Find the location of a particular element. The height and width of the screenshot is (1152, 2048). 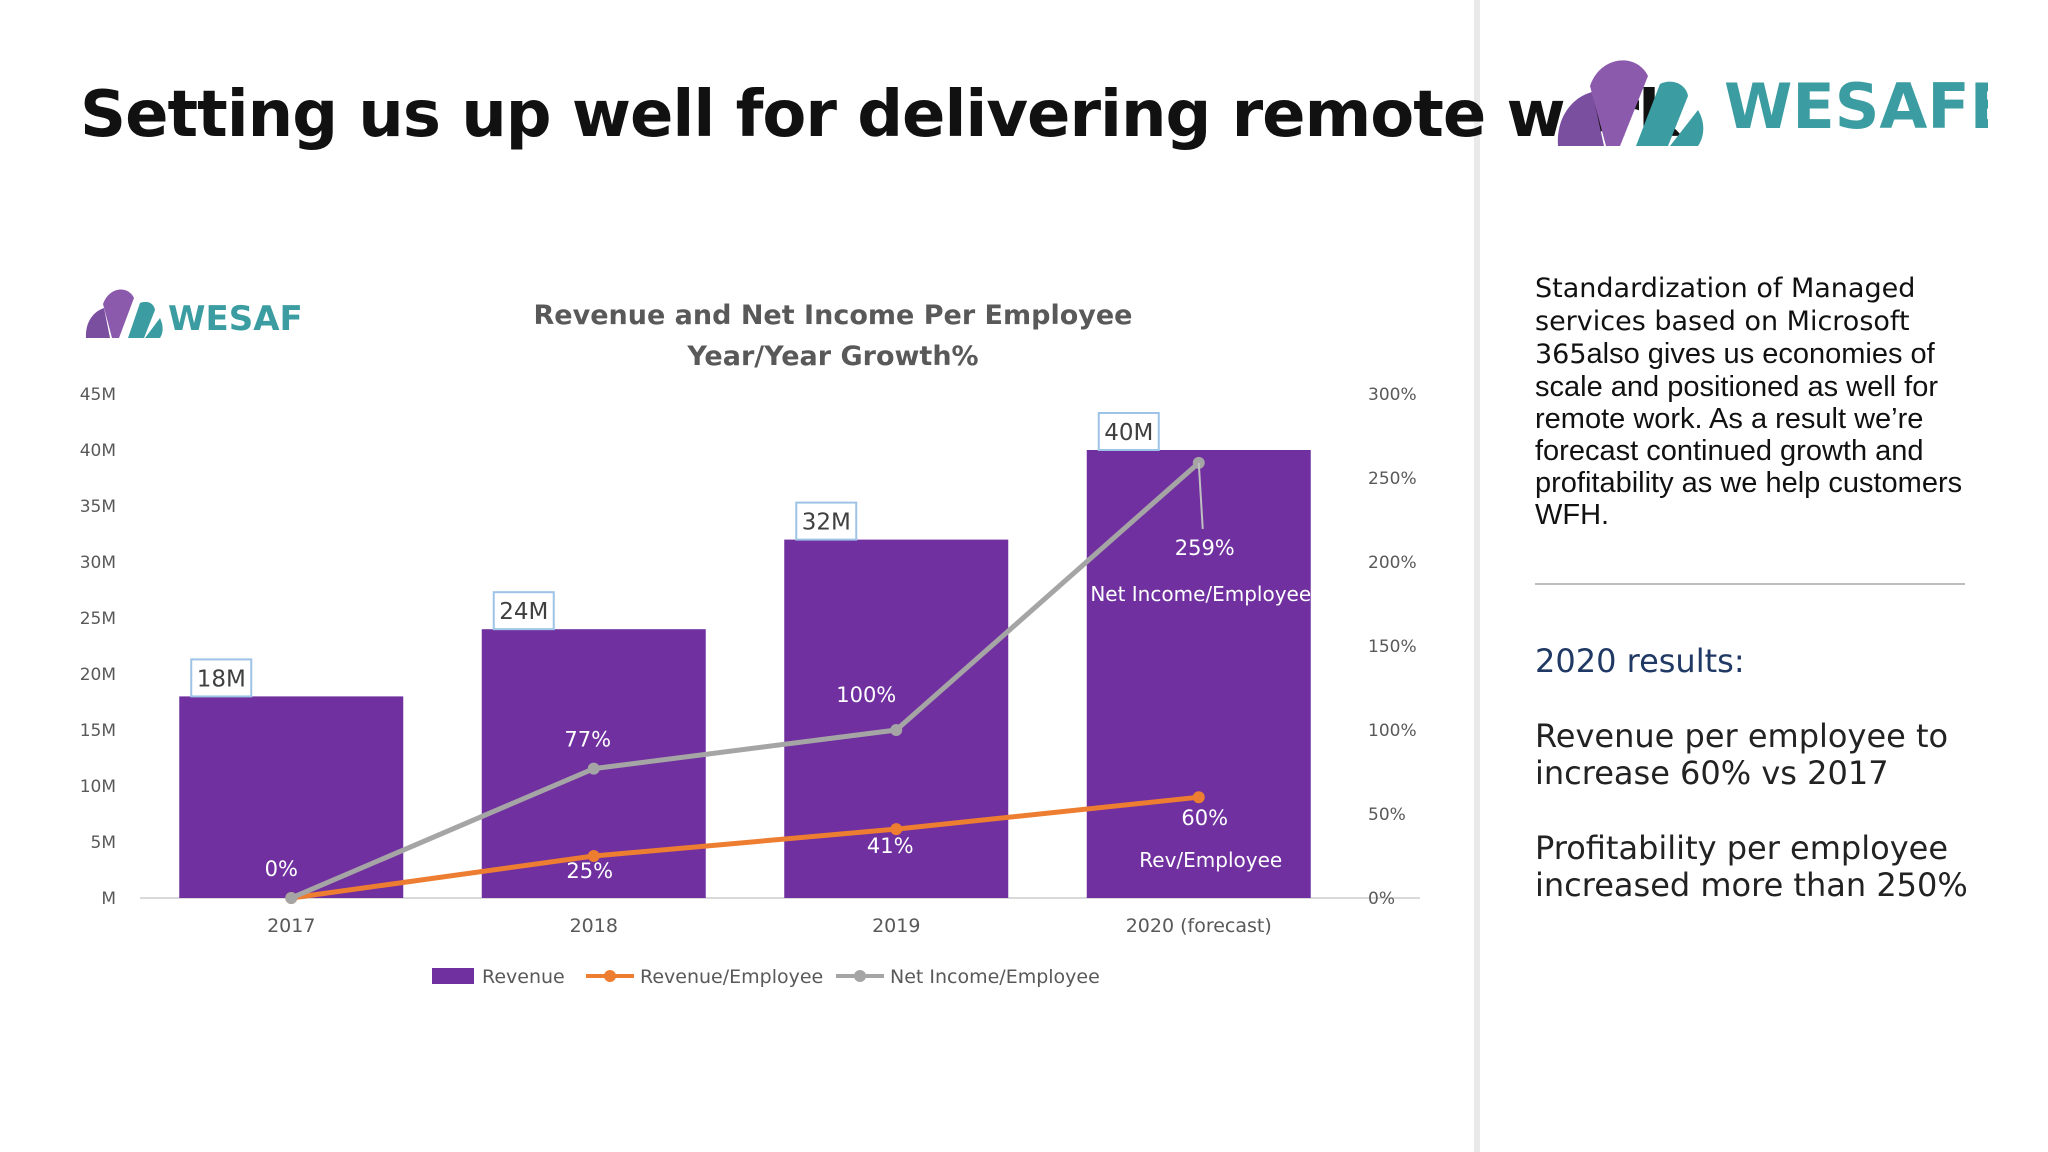

revenue-per-employee-label: 41% is located at coordinates (890, 846).